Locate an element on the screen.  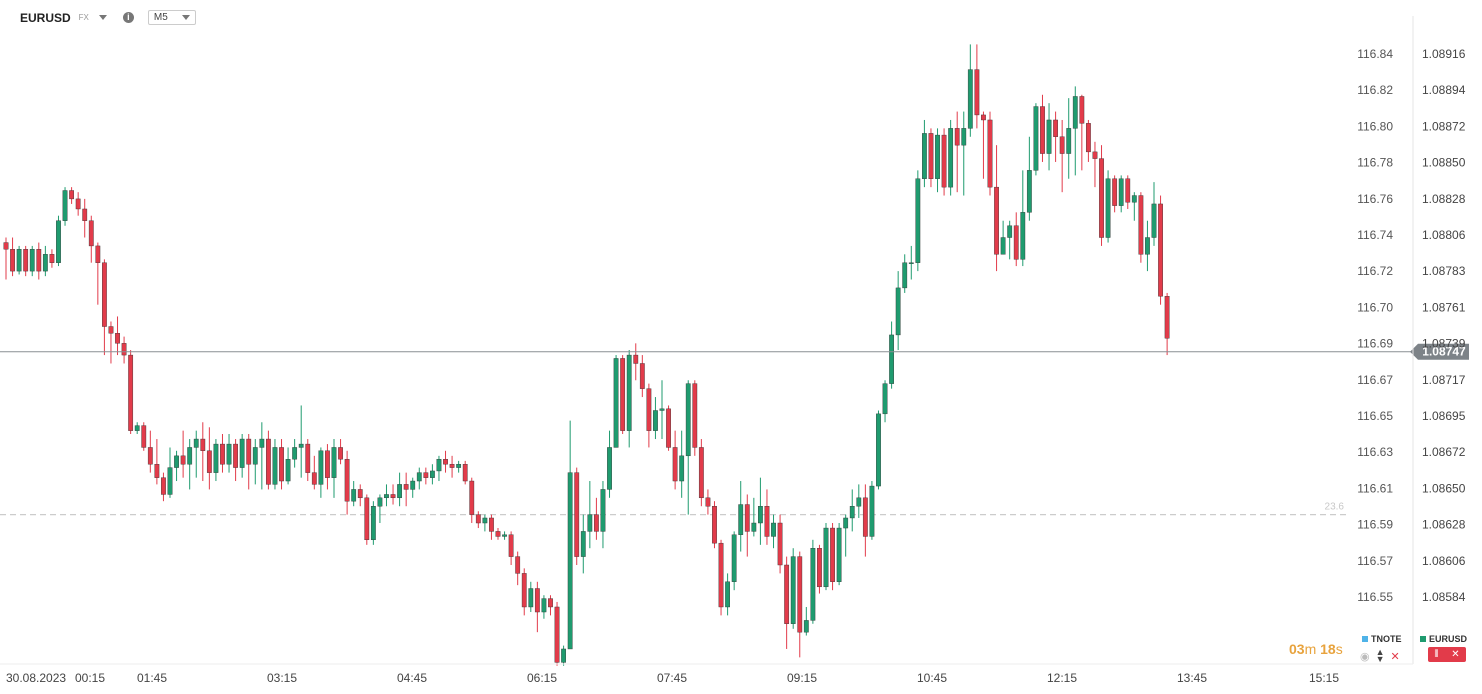
timeframe-select: M5 is located at coordinates (171, 17).